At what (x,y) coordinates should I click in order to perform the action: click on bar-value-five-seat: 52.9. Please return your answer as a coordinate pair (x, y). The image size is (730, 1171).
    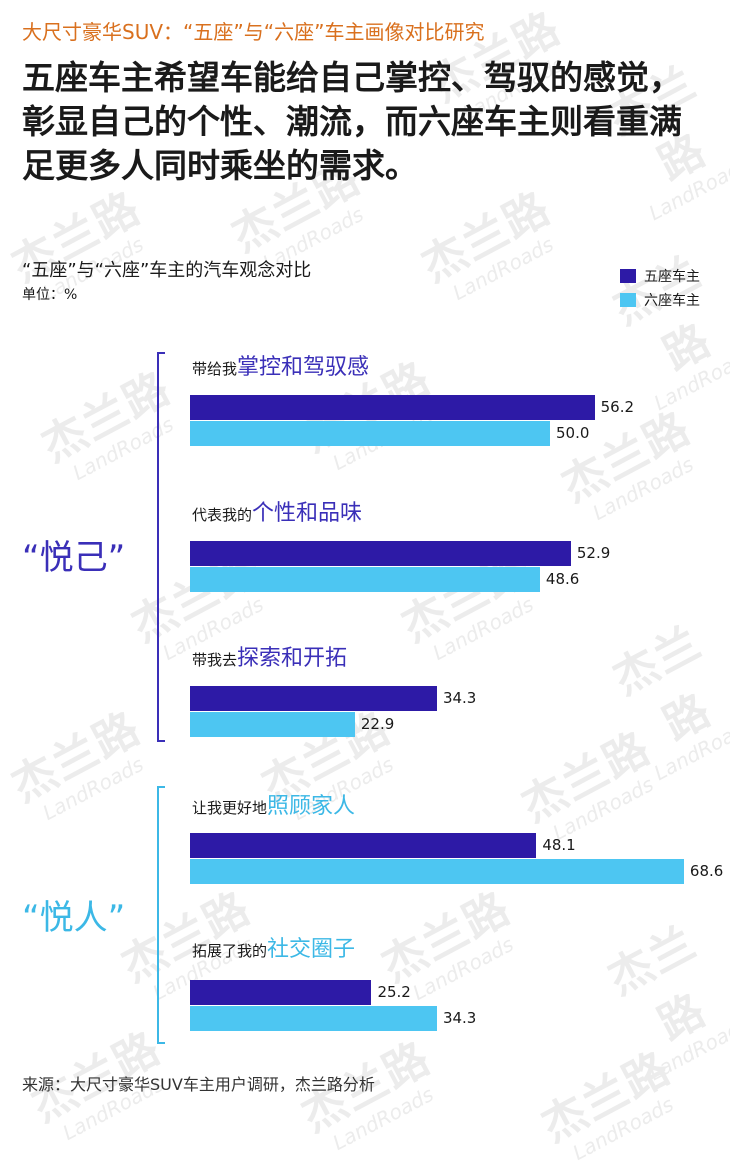
    Looking at the image, I should click on (593, 553).